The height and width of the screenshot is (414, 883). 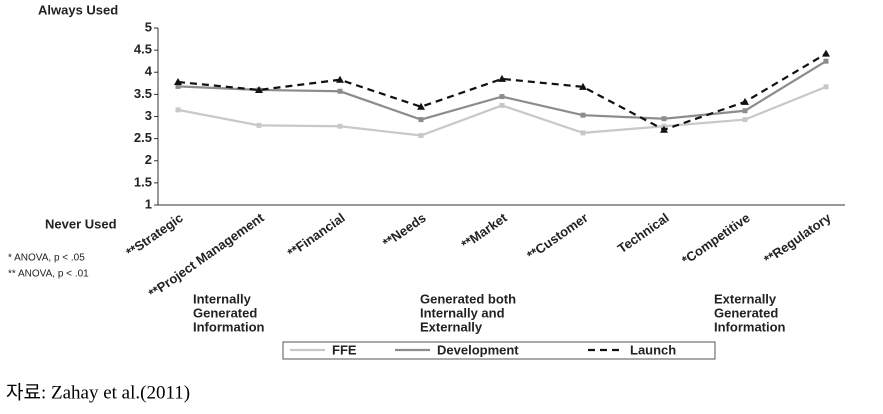 I want to click on y-tick-label: 2, so click(x=148, y=159).